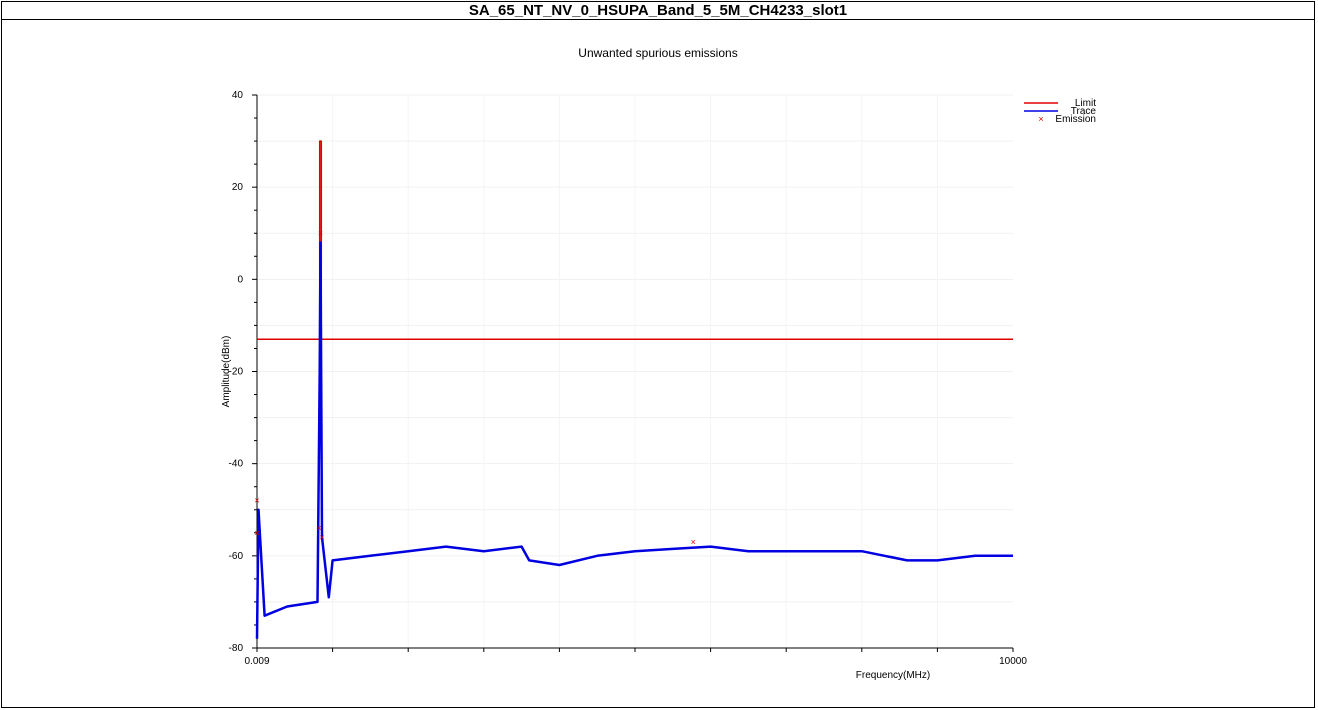 This screenshot has width=1318, height=710. Describe the element at coordinates (1075, 119) in the screenshot. I see `legend-label-emission: Emission` at that location.